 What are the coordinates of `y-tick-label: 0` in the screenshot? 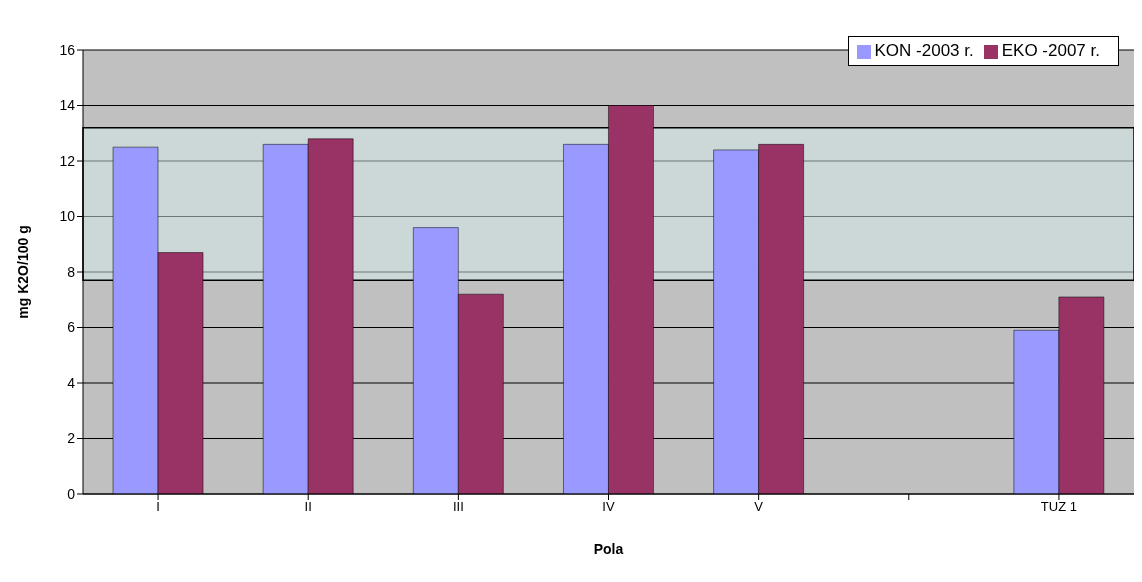 It's located at (71, 493).